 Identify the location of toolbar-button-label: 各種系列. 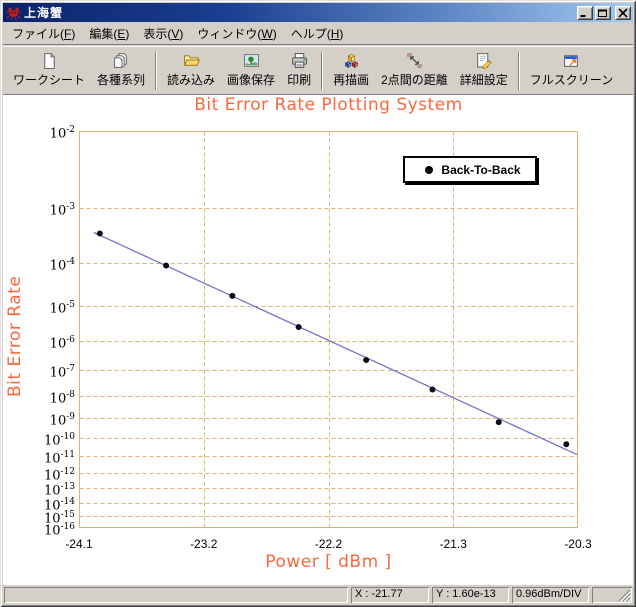
(121, 80).